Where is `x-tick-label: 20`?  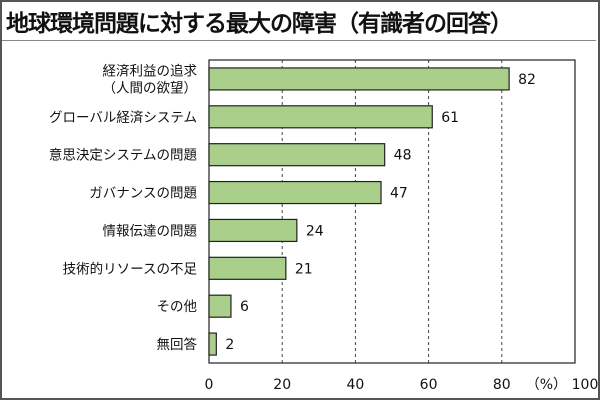
x-tick-label: 20 is located at coordinates (282, 385).